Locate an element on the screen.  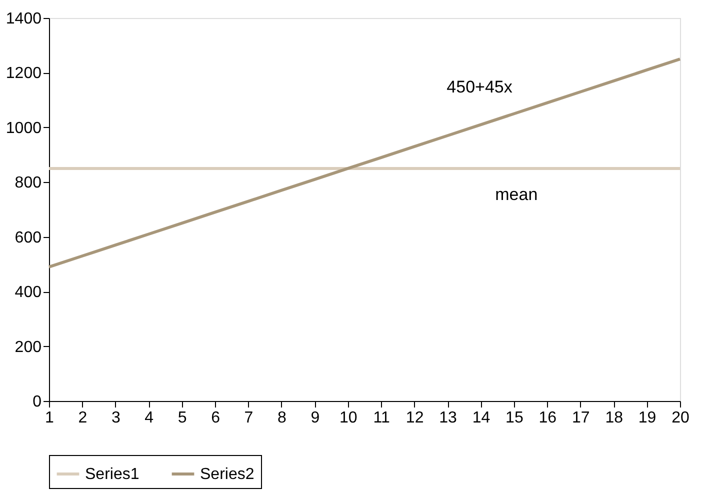
annotation: 450+45x is located at coordinates (479, 86).